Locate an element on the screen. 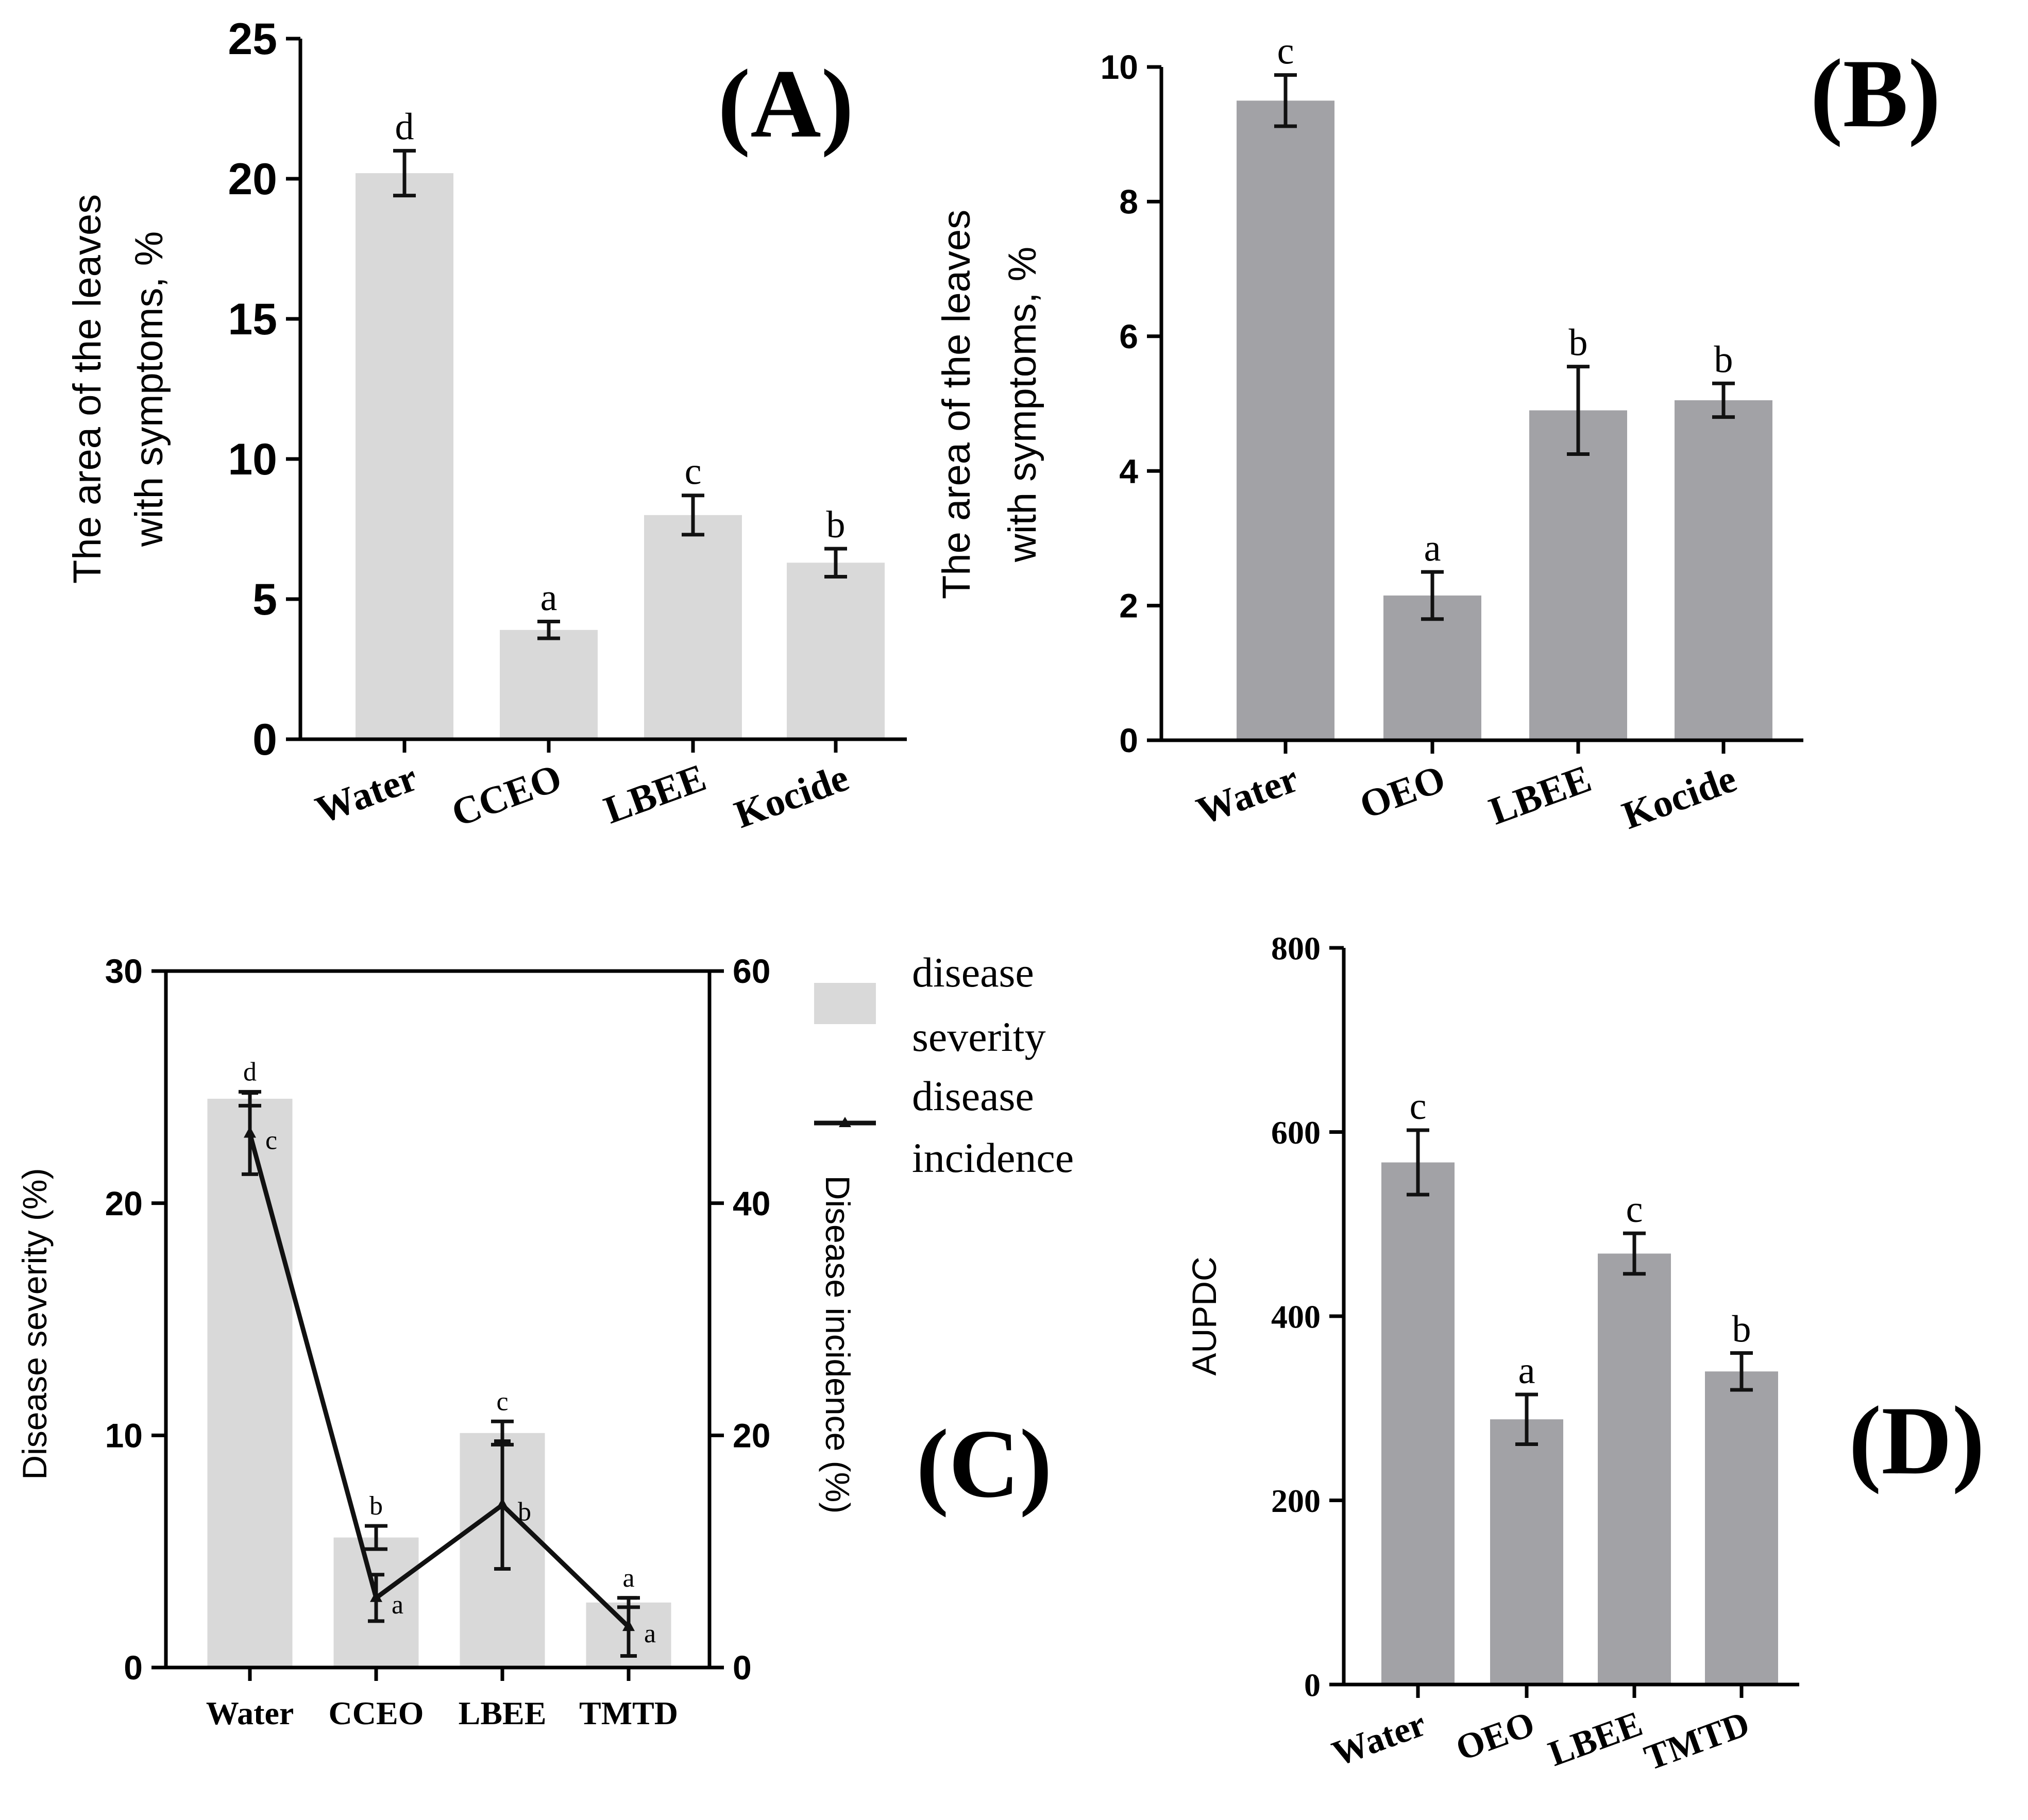 The image size is (2028, 1820). panel-d-bar-tmtd is located at coordinates (1741, 1528).